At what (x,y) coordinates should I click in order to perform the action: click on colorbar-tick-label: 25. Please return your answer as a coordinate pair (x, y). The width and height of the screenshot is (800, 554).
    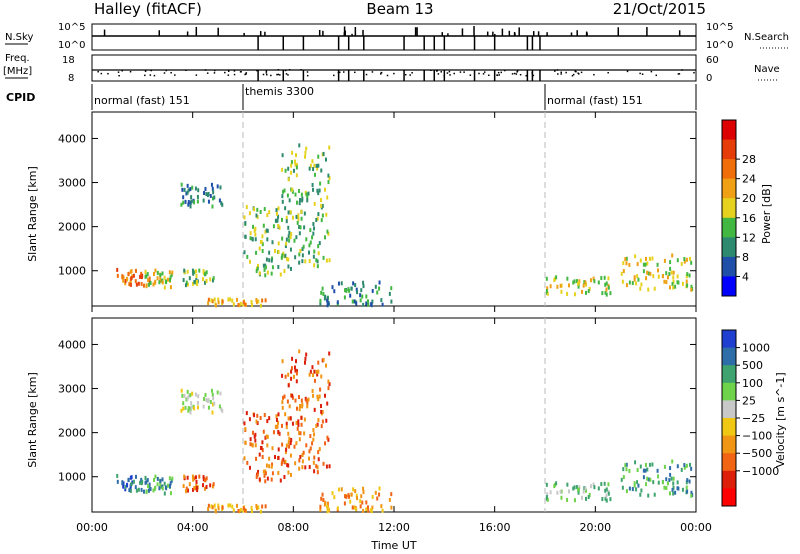
    Looking at the image, I should click on (749, 400).